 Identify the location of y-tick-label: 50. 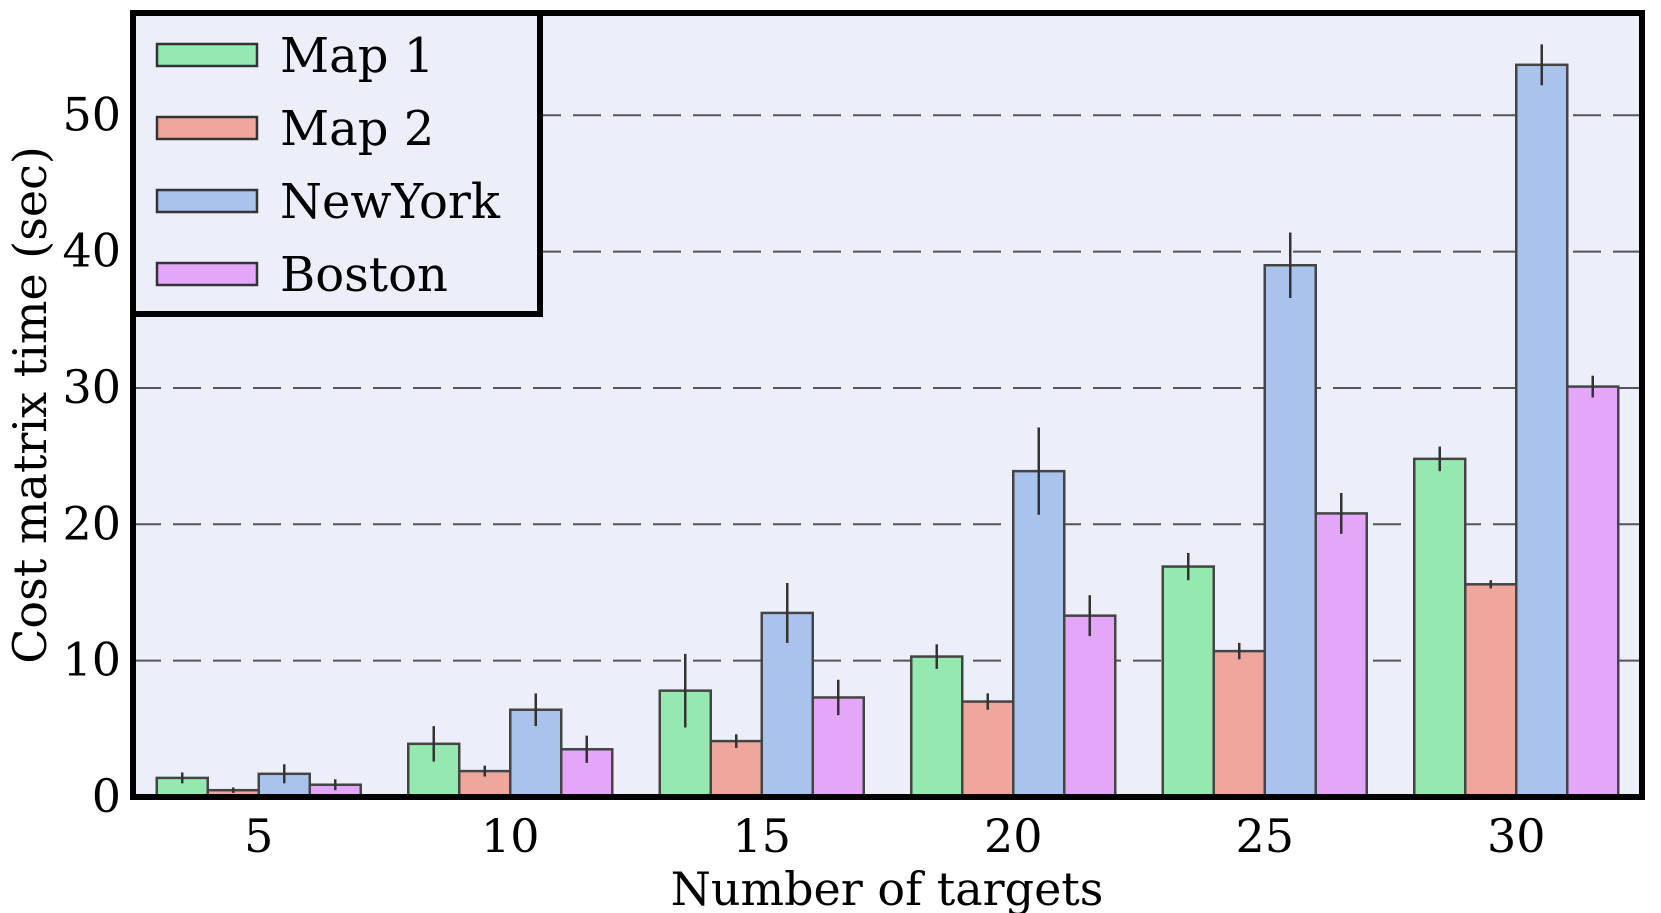
(91, 114).